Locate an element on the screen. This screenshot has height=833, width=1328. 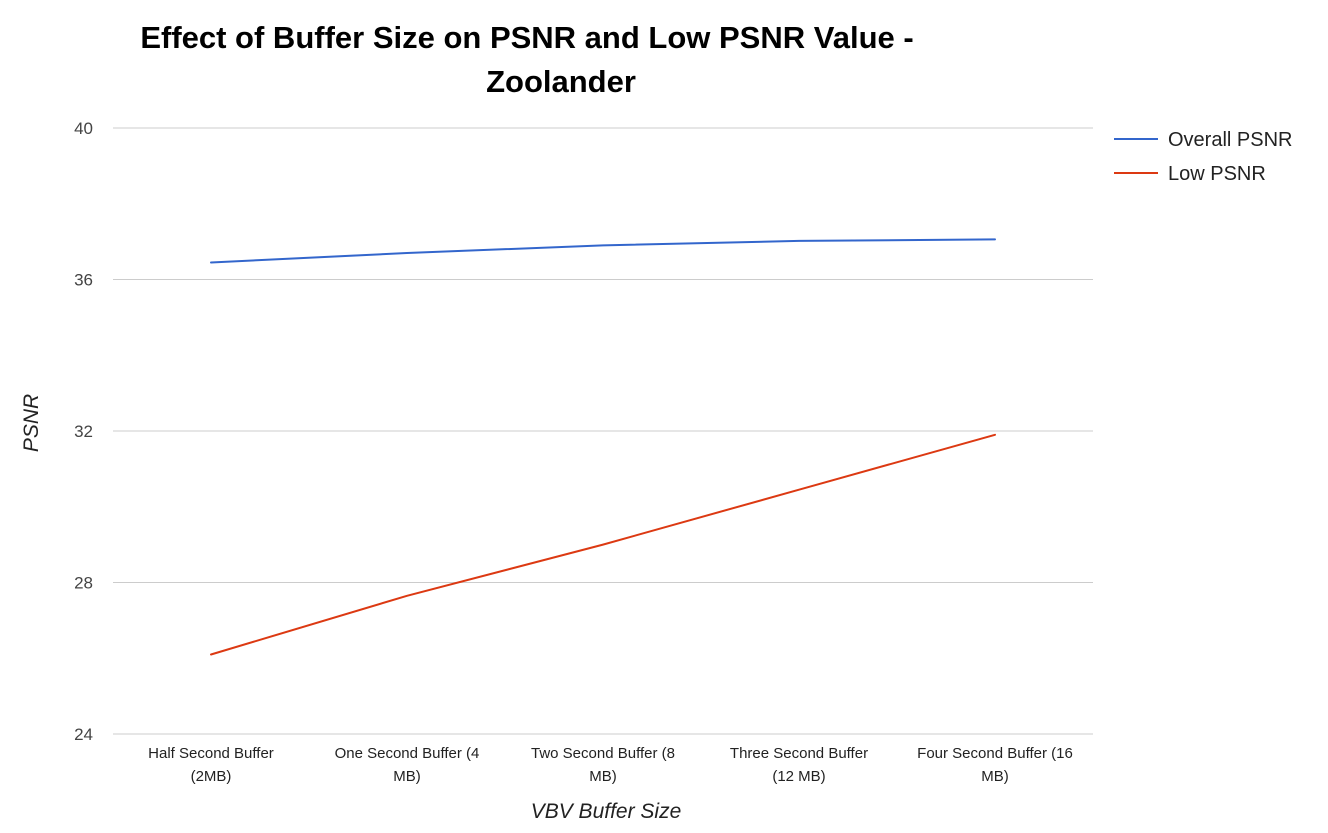
y-axis-ticks: 24 28 32 36 40 is located at coordinates (83, 431).